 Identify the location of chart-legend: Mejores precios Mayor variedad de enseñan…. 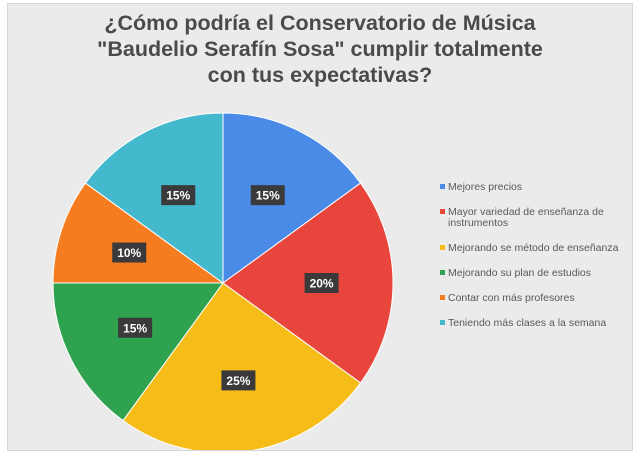
(538, 262).